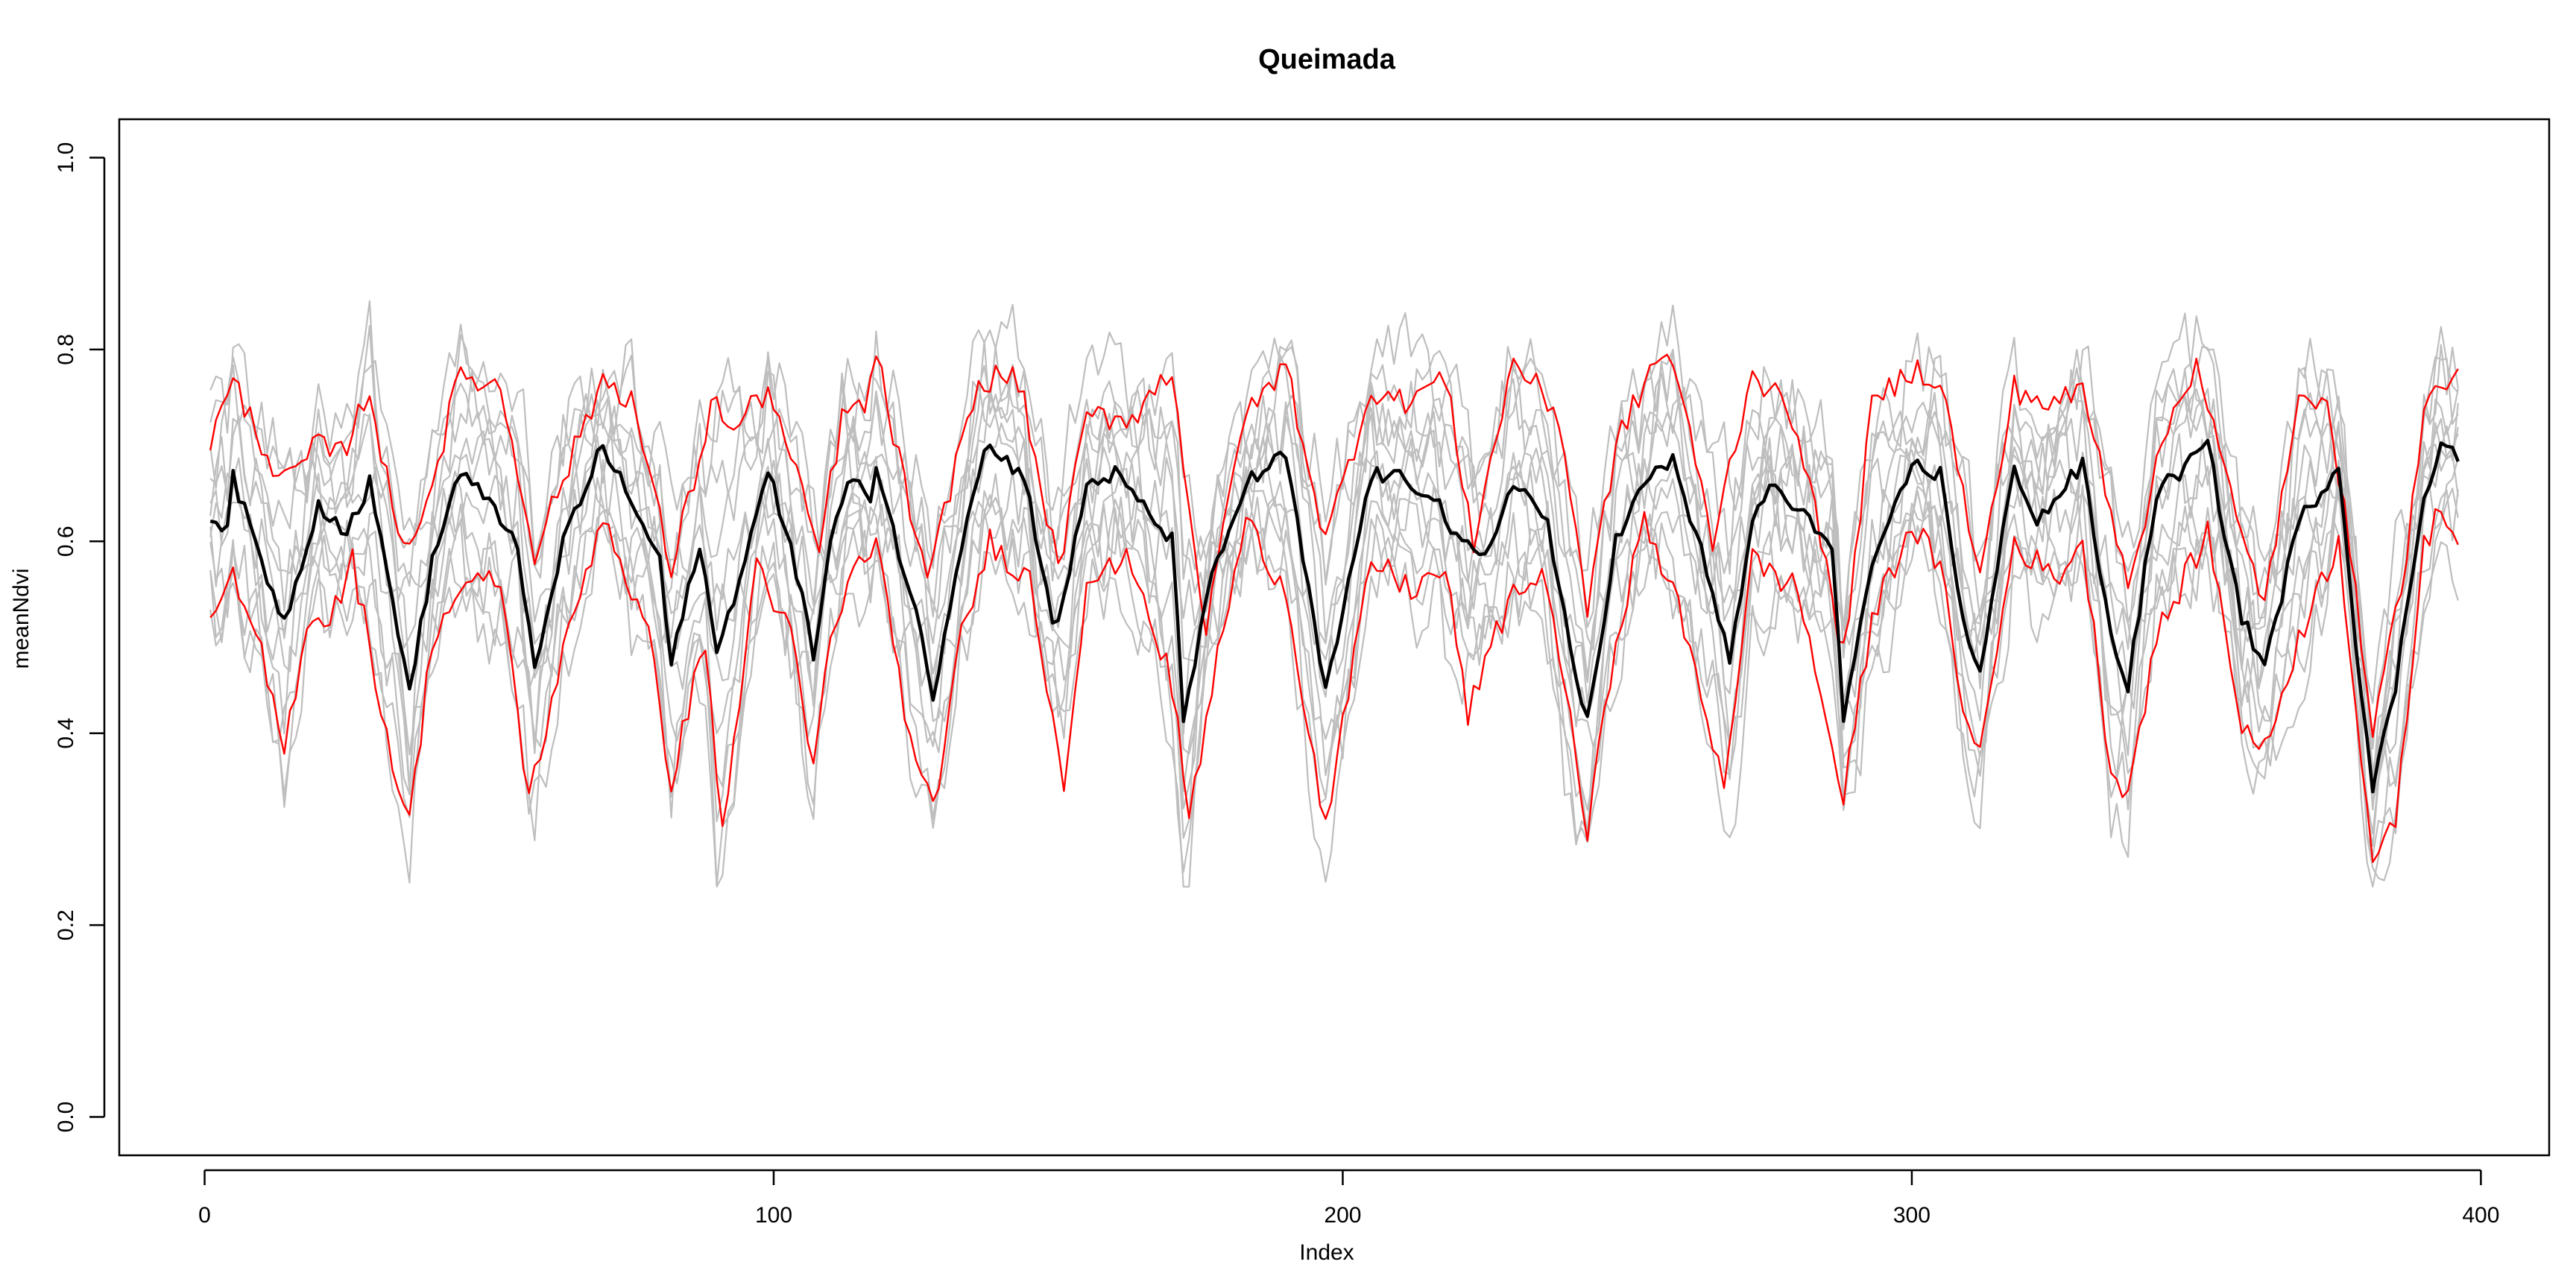  I want to click on y-tick-label: 0.0, so click(66, 1117).